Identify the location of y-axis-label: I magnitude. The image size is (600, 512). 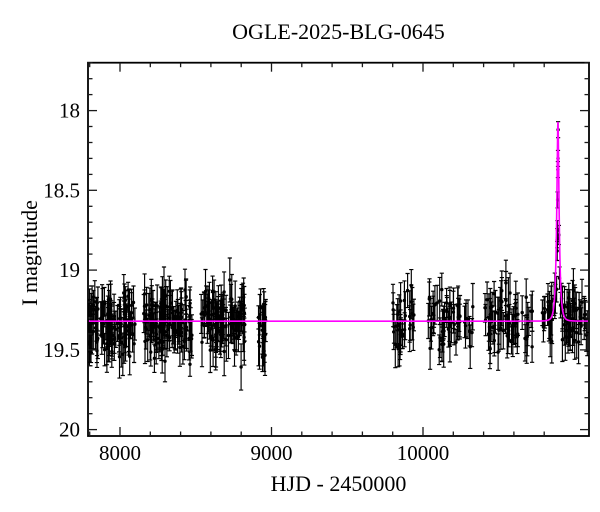
(29, 253).